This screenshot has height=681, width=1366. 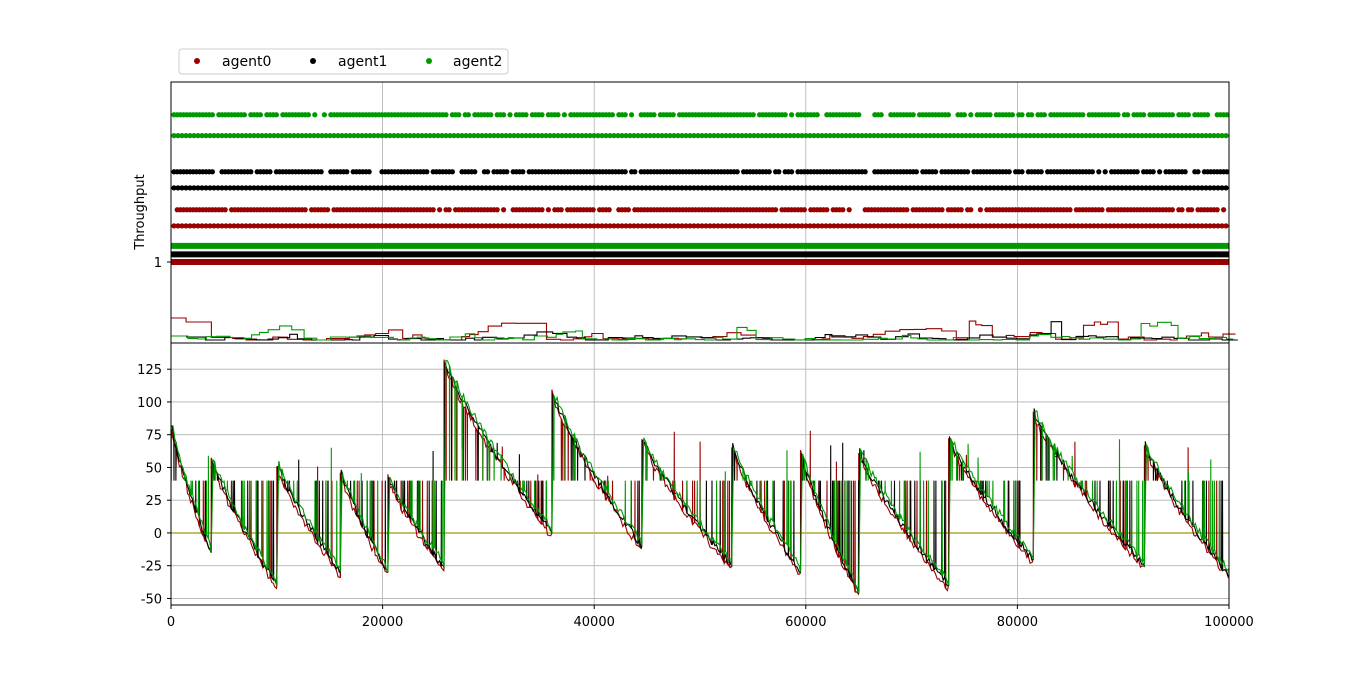 What do you see at coordinates (704, 329) in the screenshot?
I see `top-step-traces` at bounding box center [704, 329].